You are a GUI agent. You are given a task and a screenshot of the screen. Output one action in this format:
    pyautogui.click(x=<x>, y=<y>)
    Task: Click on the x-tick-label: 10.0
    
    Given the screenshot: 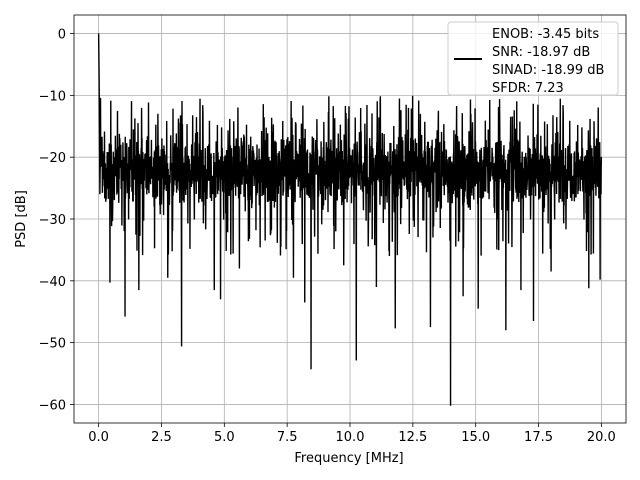 What is the action you would take?
    pyautogui.click(x=350, y=437)
    